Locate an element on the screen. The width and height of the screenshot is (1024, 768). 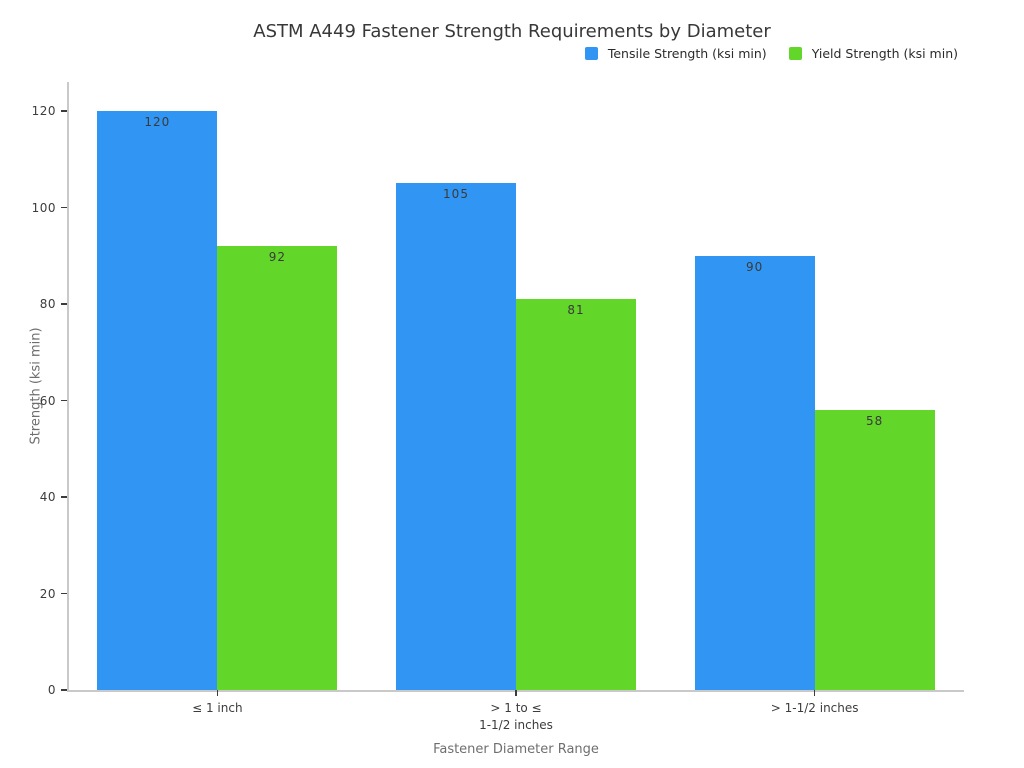
x-axis-category-label: ≤ 1 inch is located at coordinates (217, 708).